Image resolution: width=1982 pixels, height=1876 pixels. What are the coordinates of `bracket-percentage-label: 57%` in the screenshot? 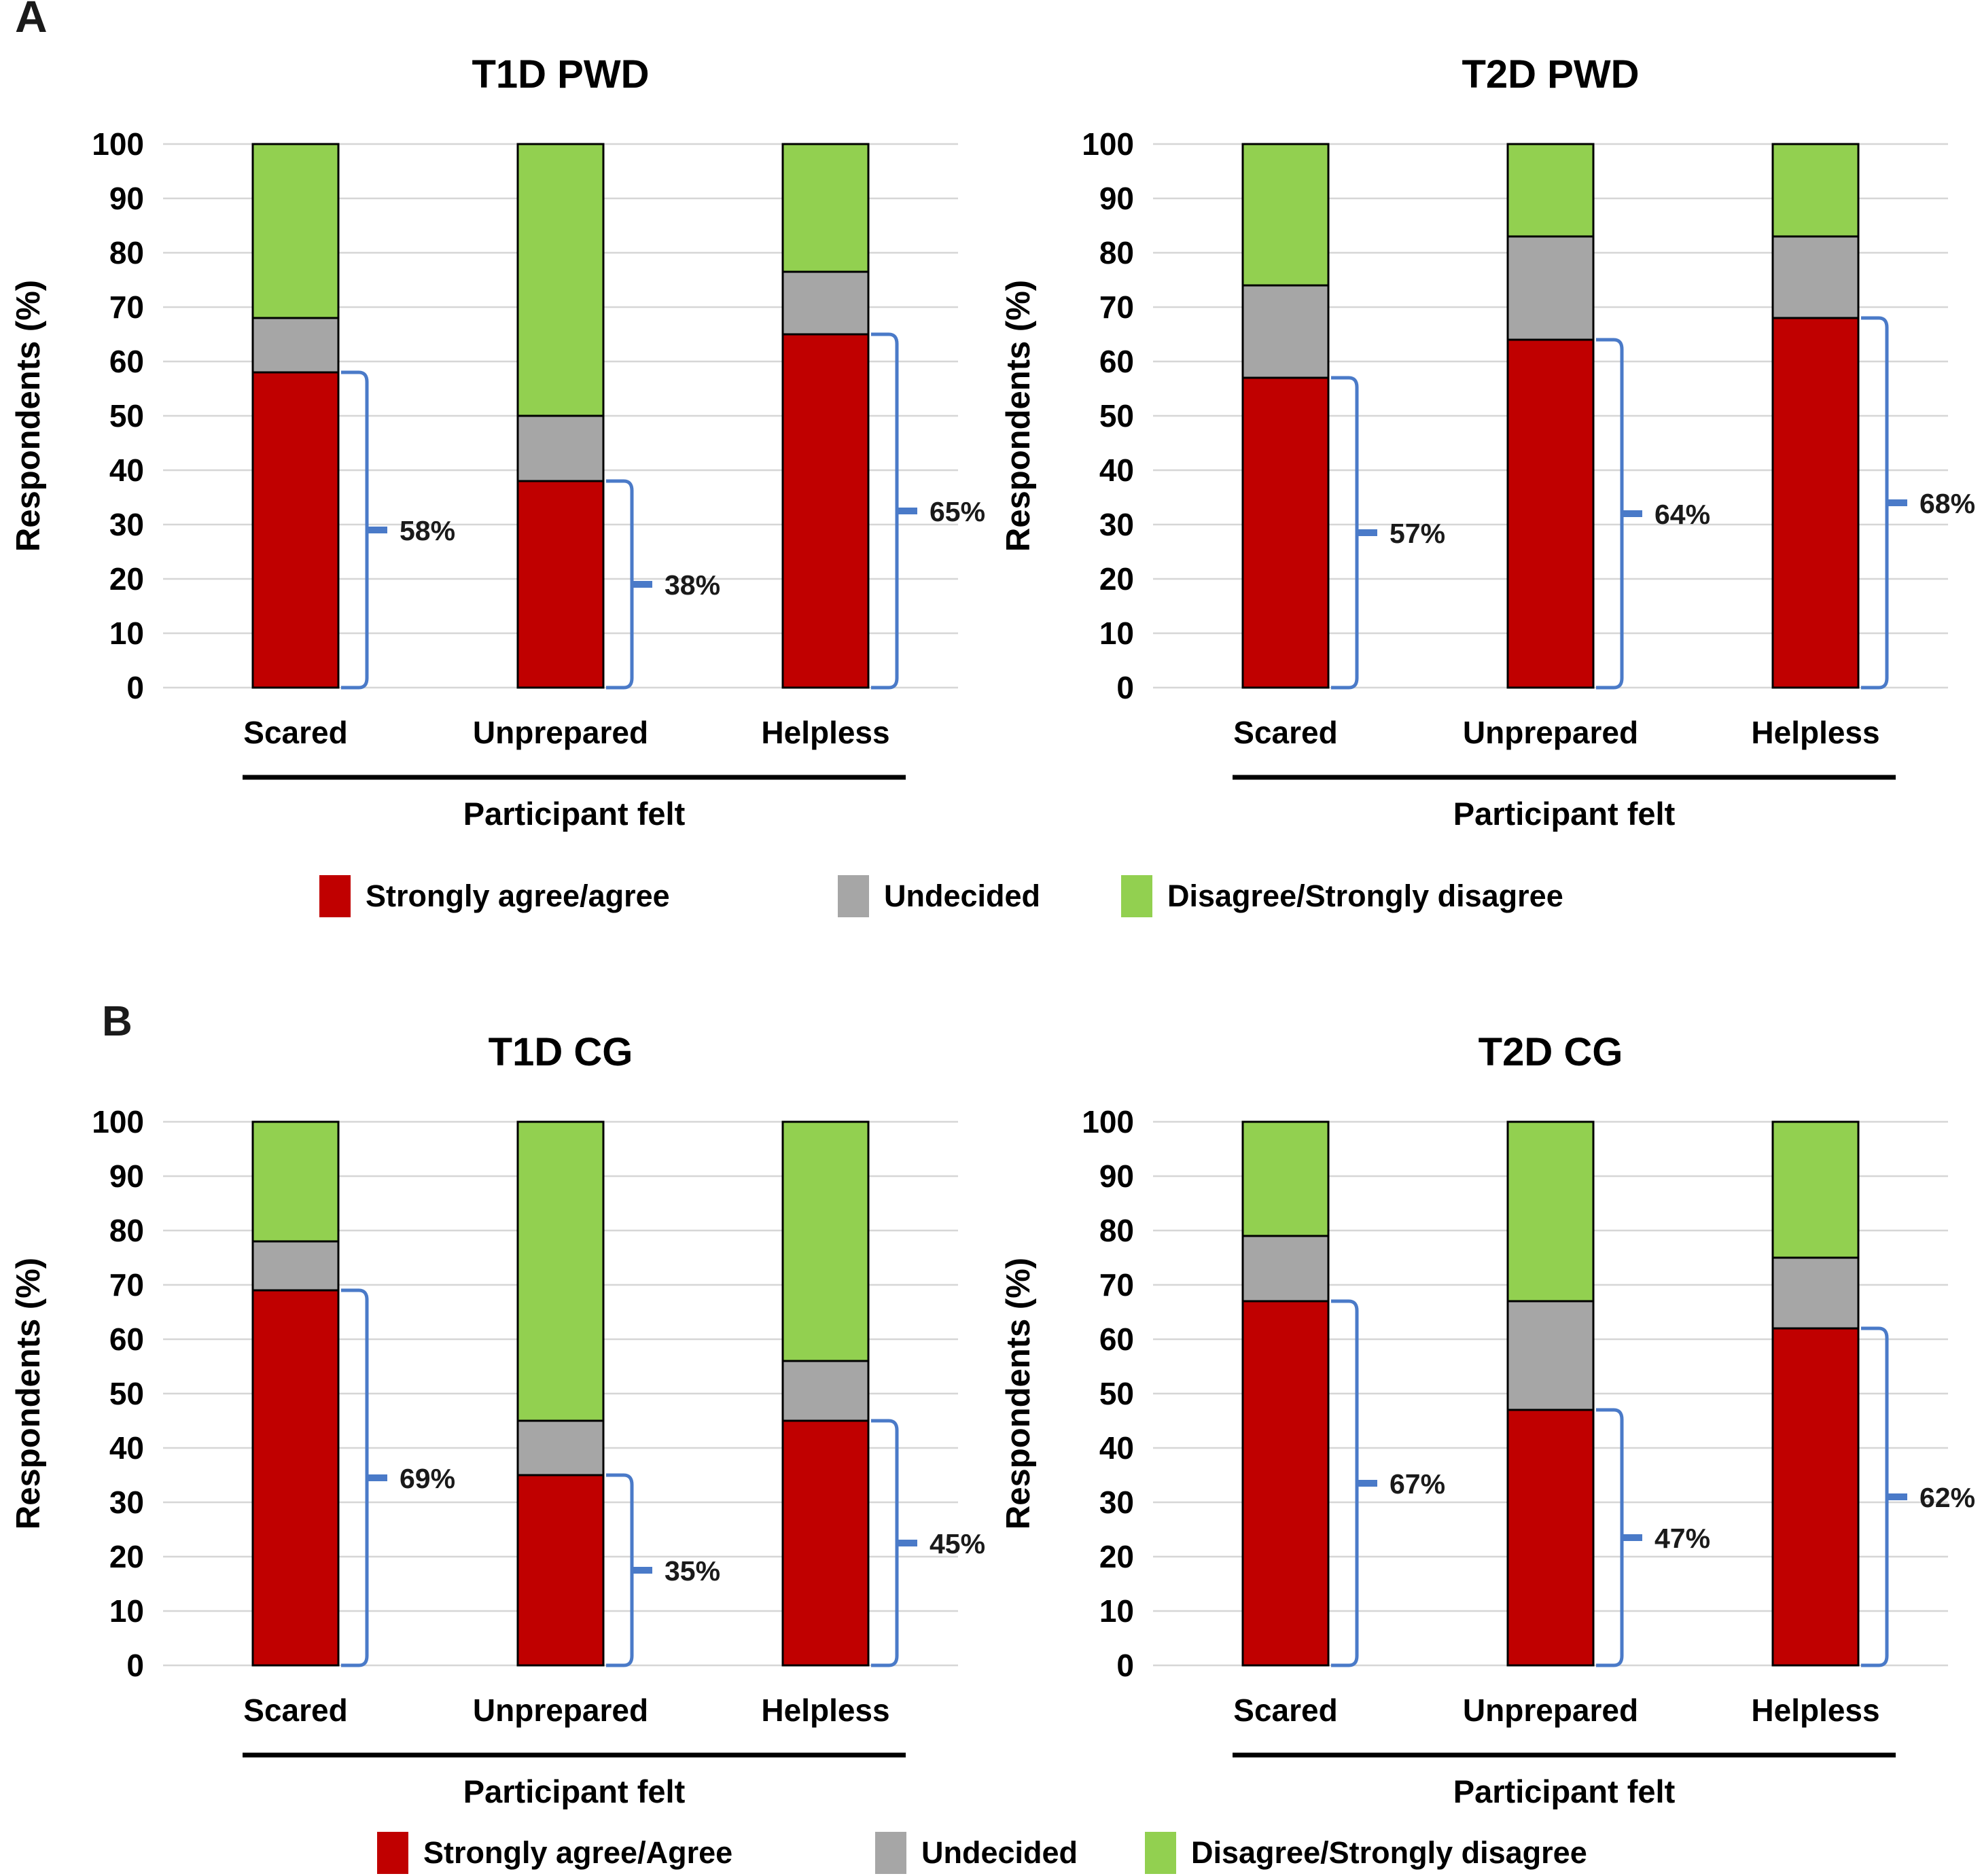 It's located at (1417, 533).